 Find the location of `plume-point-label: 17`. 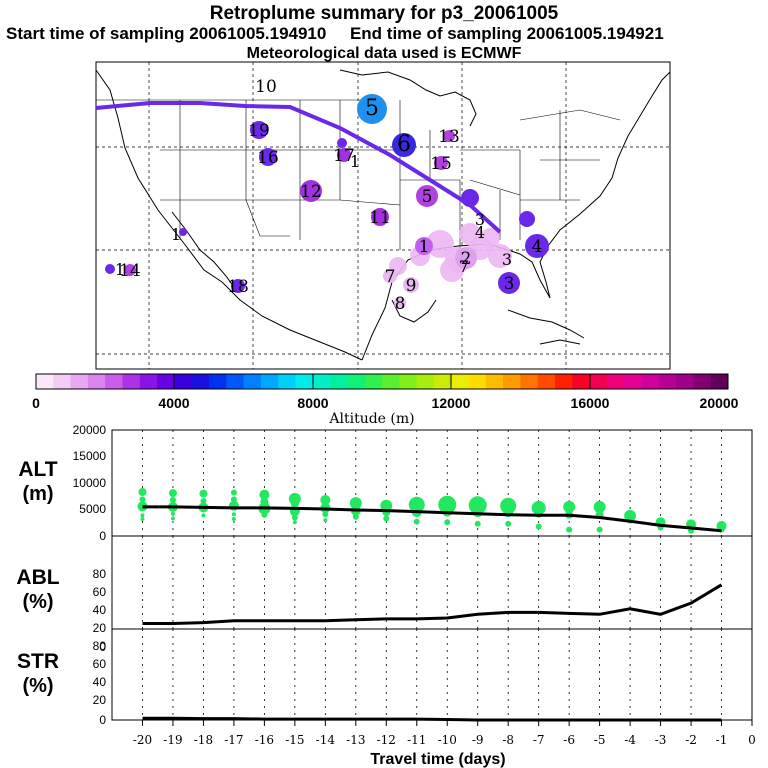

plume-point-label: 17 is located at coordinates (344, 156).